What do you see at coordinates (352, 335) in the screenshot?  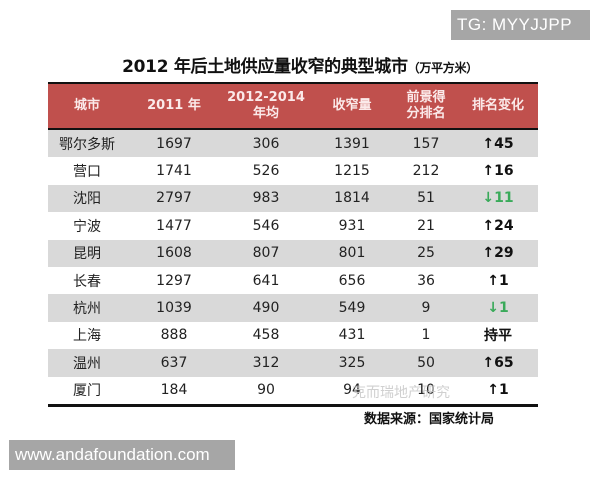 I see `cell-narrow: 431` at bounding box center [352, 335].